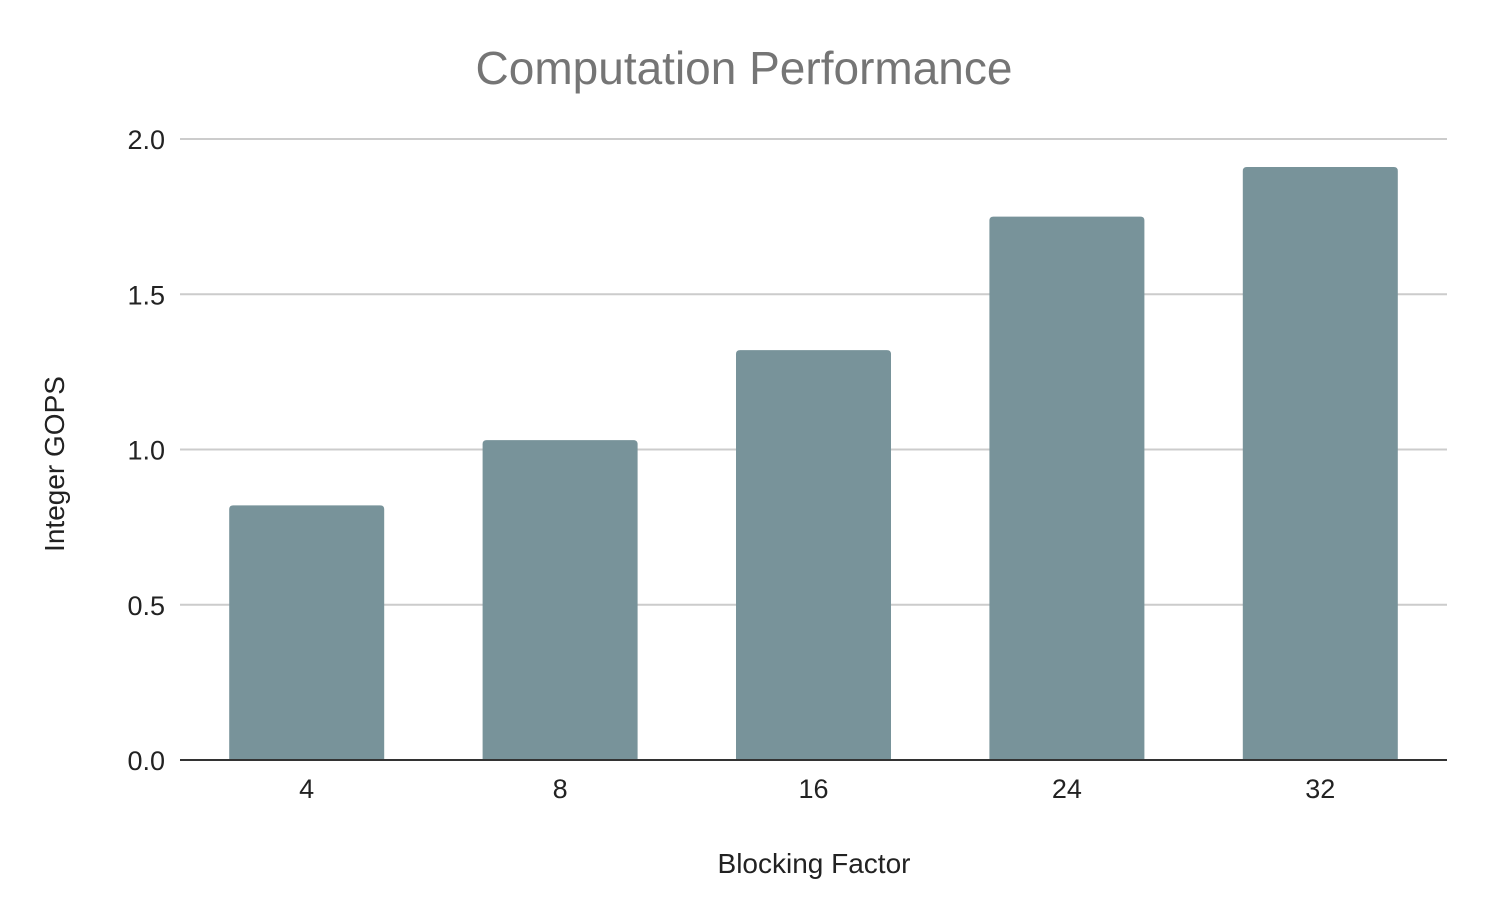  Describe the element at coordinates (146, 295) in the screenshot. I see `y-tick-label: 1.5` at that location.